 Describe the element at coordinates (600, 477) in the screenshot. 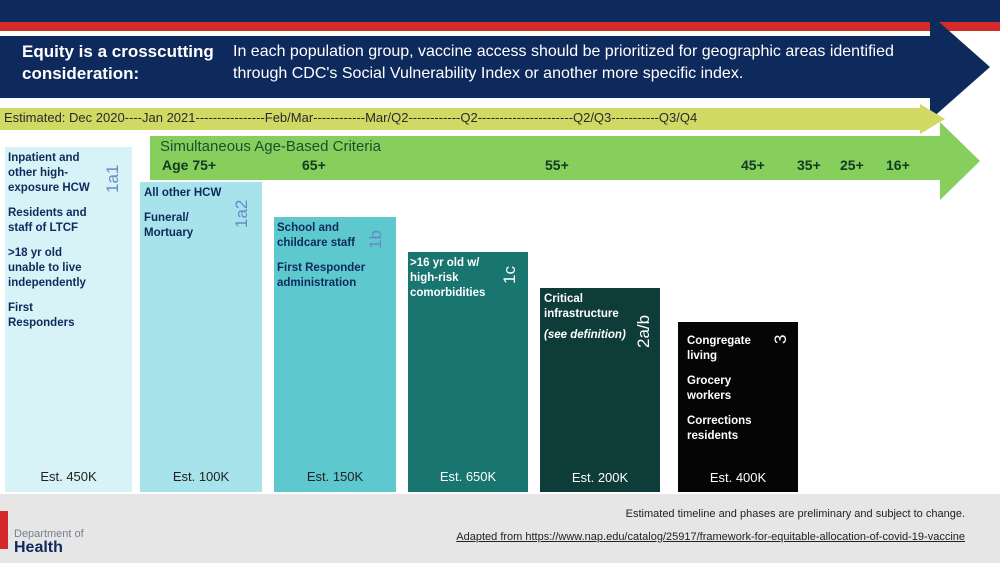

I see `phase-2ab-estimate: Est. 200K` at that location.